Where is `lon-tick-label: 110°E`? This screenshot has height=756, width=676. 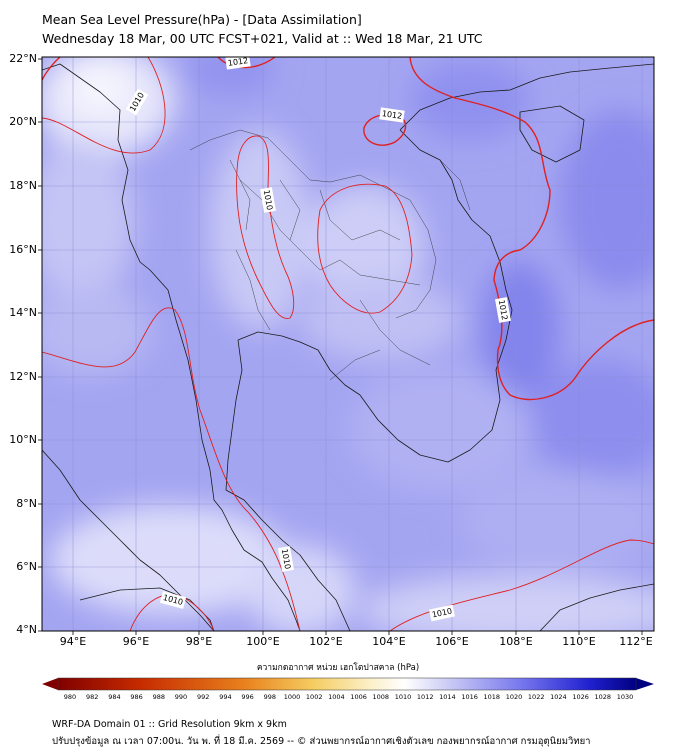
lon-tick-label: 110°E is located at coordinates (578, 641).